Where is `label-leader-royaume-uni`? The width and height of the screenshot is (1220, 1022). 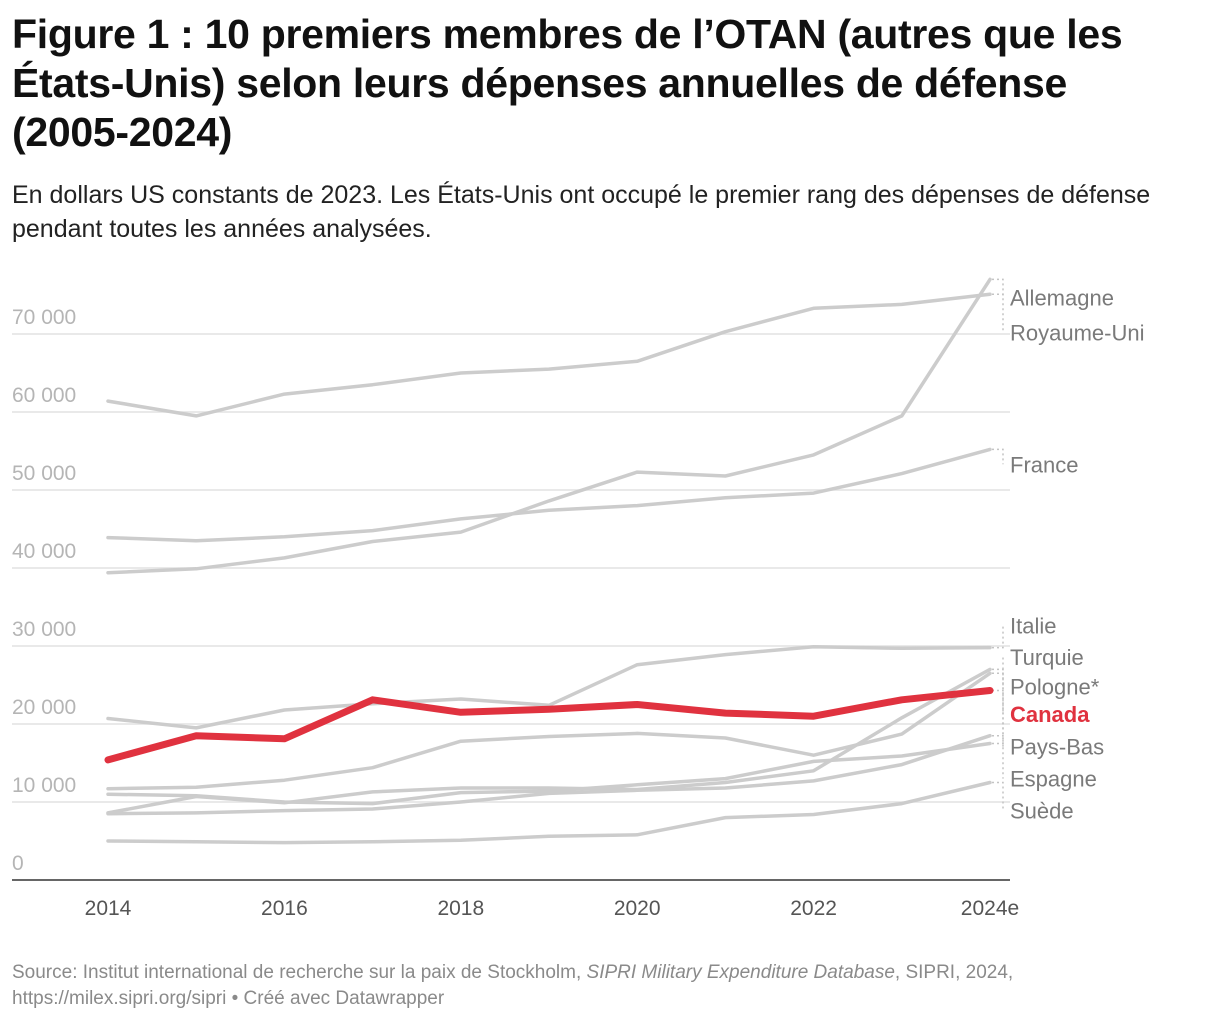 label-leader-royaume-uni is located at coordinates (998, 313).